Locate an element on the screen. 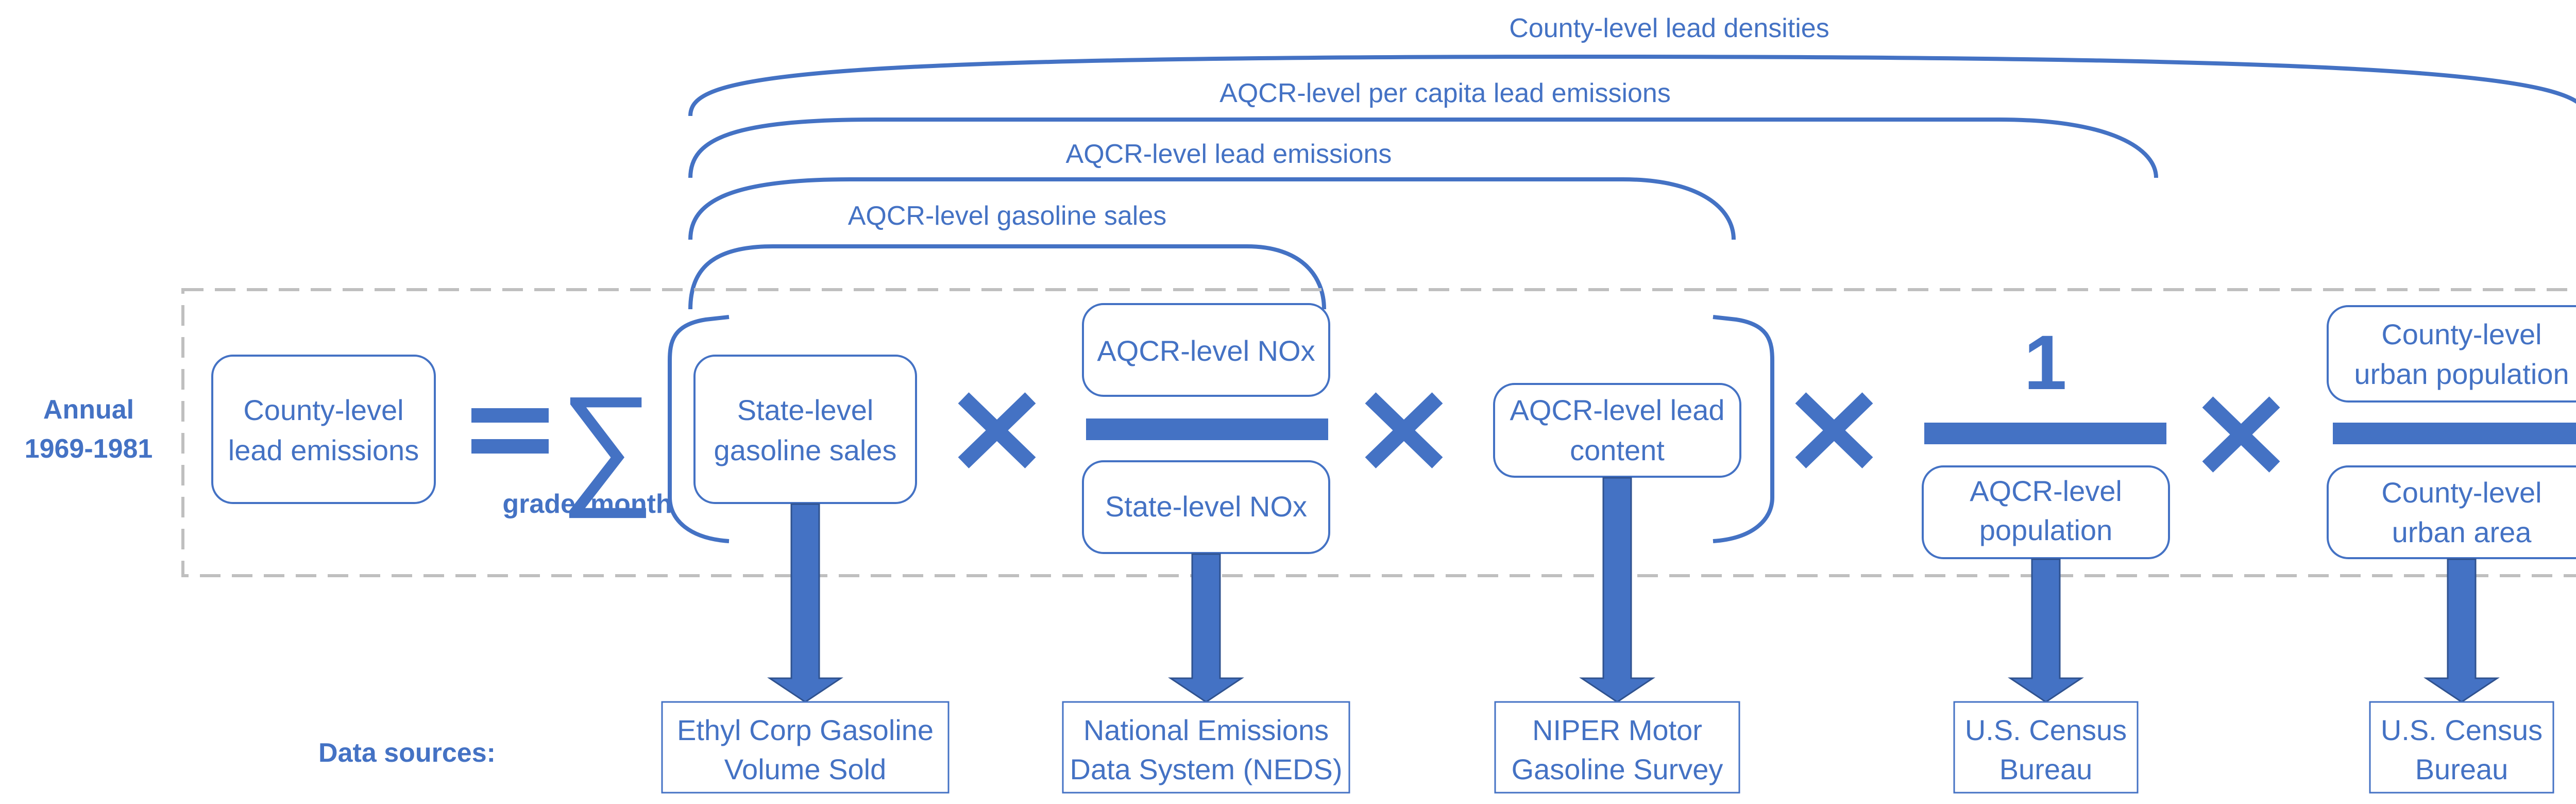 This screenshot has height=804, width=2576. source-census-1-line2: Bureau is located at coordinates (2046, 769).